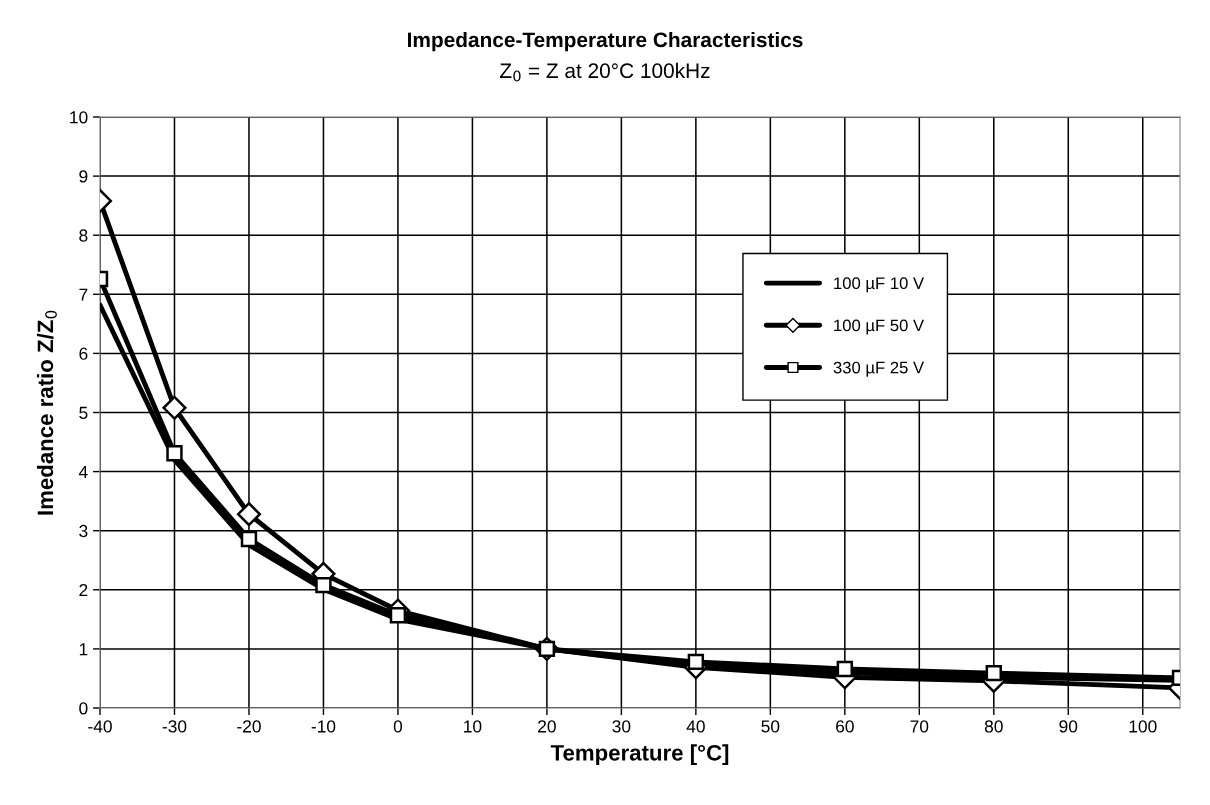 The height and width of the screenshot is (805, 1210). Describe the element at coordinates (83, 590) in the screenshot. I see `y-tick-label: 2` at that location.